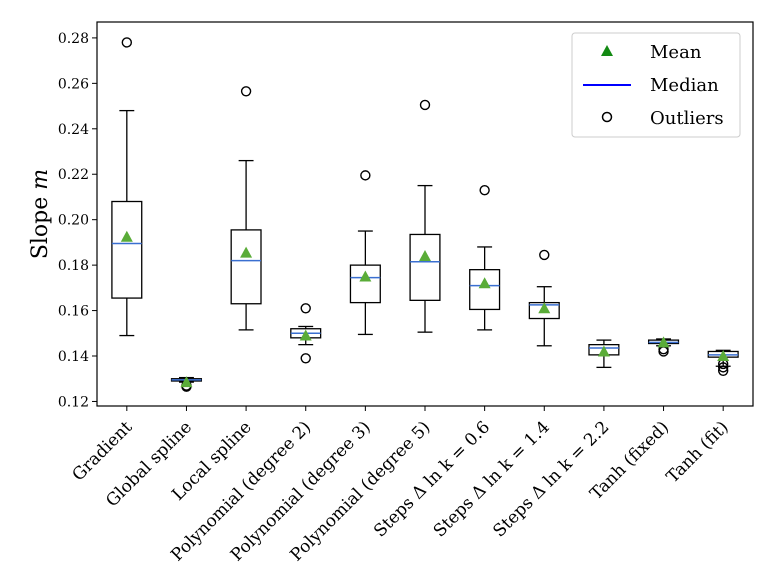 The width and height of the screenshot is (773, 580). What do you see at coordinates (676, 52) in the screenshot?
I see `legend-mean-label: Mean` at bounding box center [676, 52].